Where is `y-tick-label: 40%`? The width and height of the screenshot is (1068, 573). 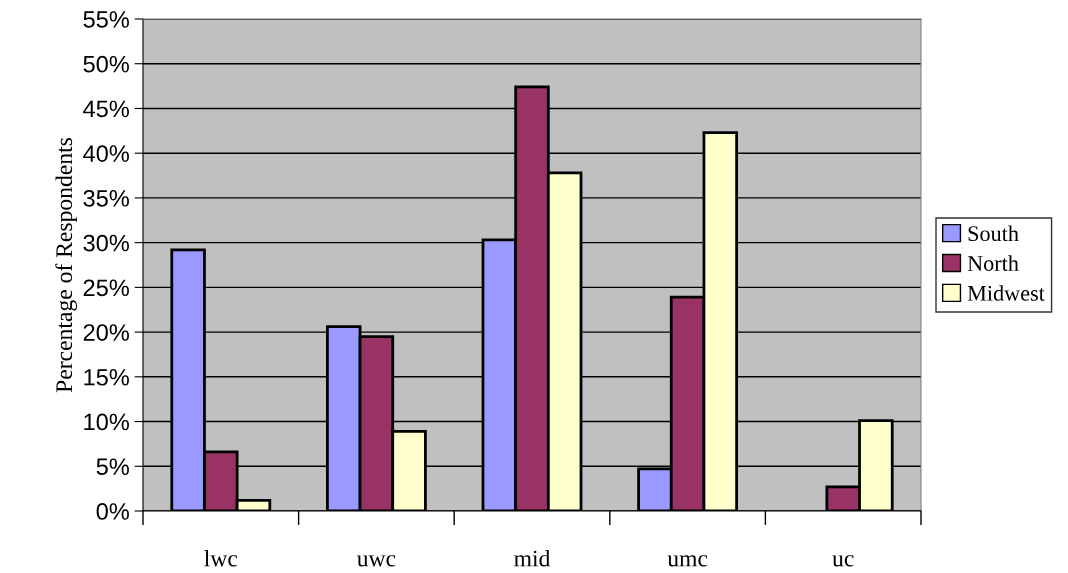
y-tick-label: 40% is located at coordinates (106, 153).